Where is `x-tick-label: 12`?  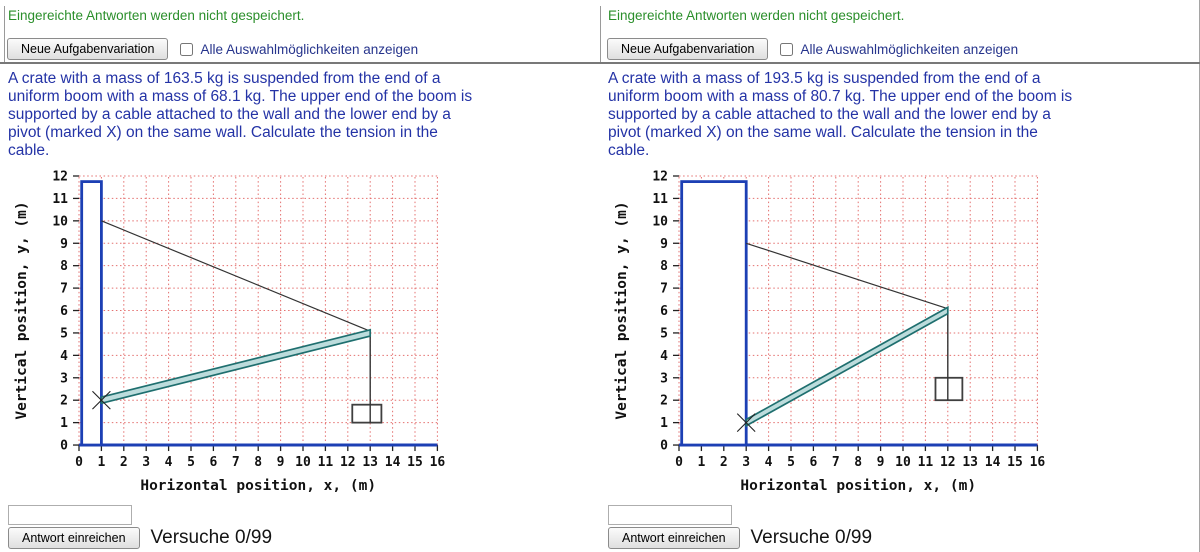 x-tick-label: 12 is located at coordinates (348, 462).